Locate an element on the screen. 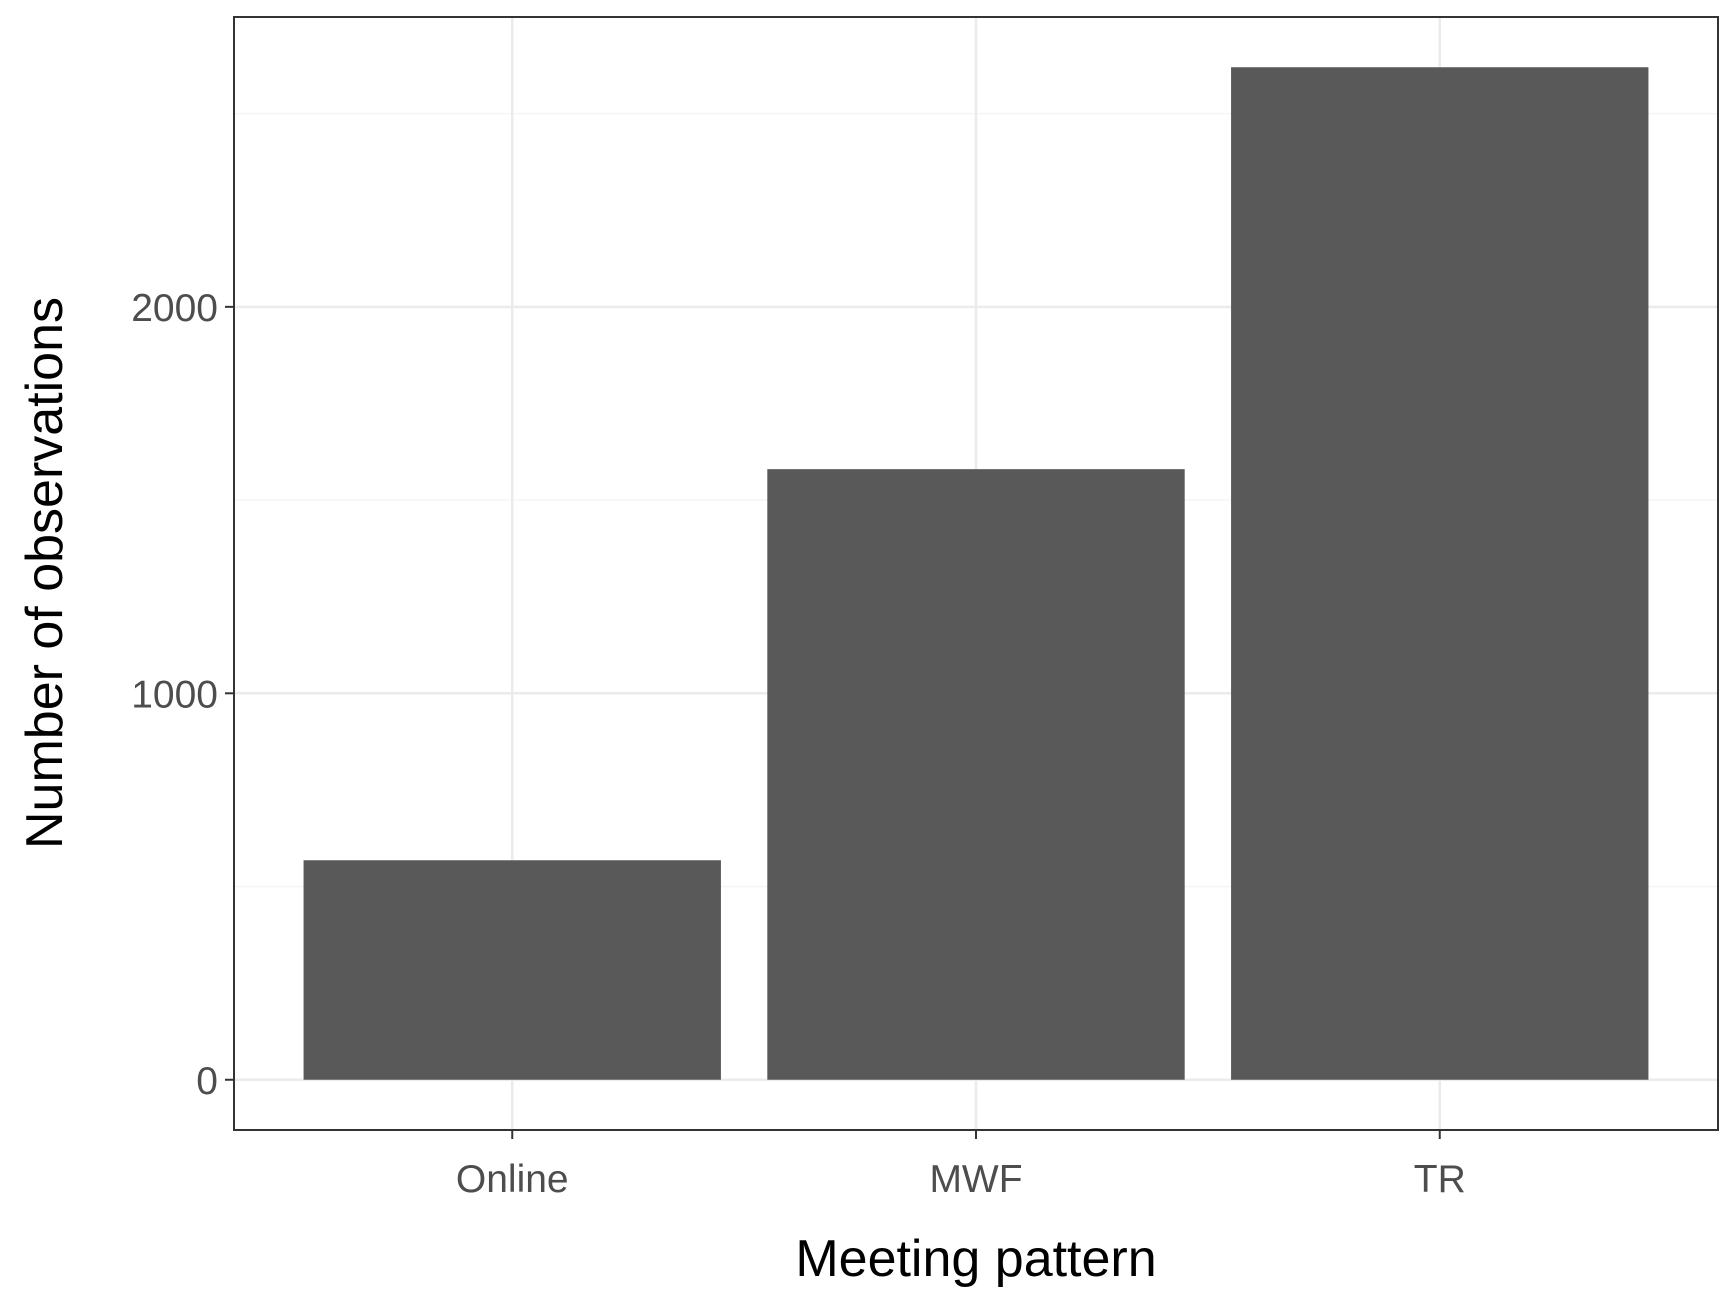 The height and width of the screenshot is (1296, 1728). x-tick-label: TR is located at coordinates (1440, 1179).